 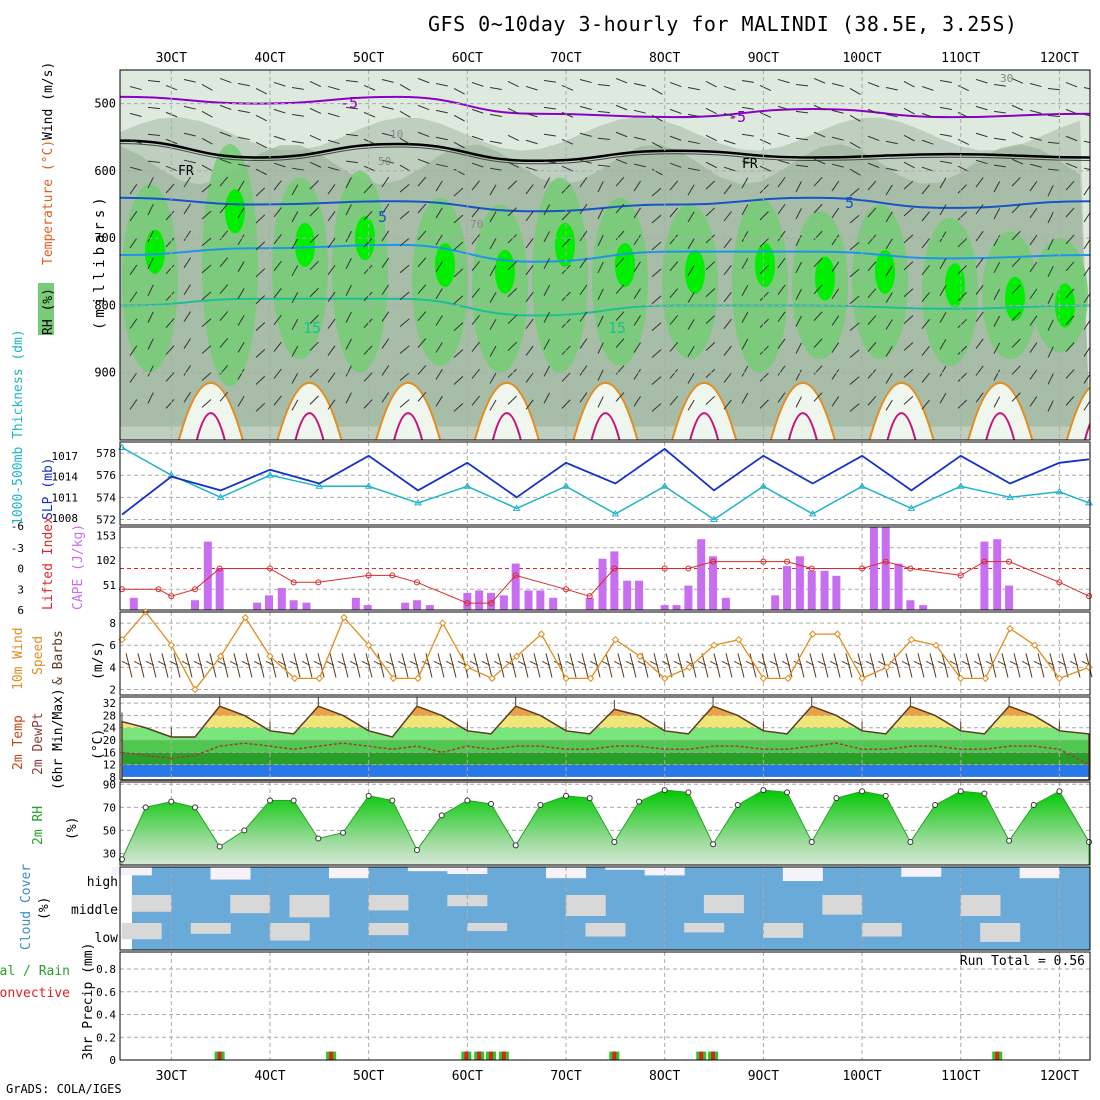 What do you see at coordinates (65, 497) in the screenshot?
I see `slp-tick-label: 1011` at bounding box center [65, 497].